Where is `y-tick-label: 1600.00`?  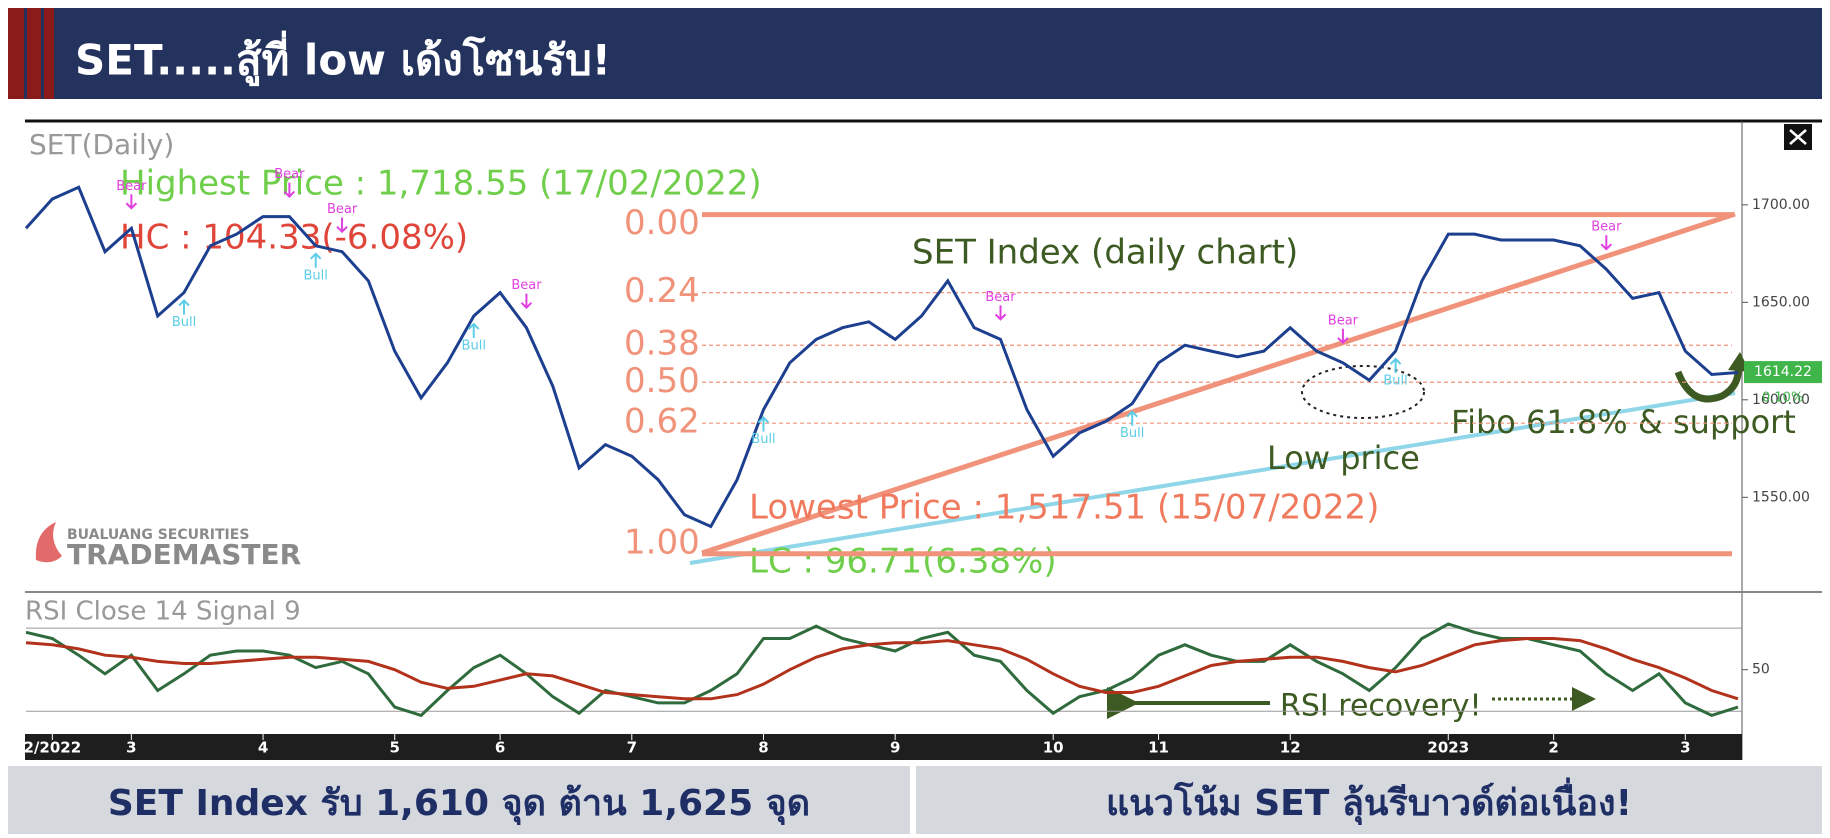 y-tick-label: 1600.00 is located at coordinates (1781, 400).